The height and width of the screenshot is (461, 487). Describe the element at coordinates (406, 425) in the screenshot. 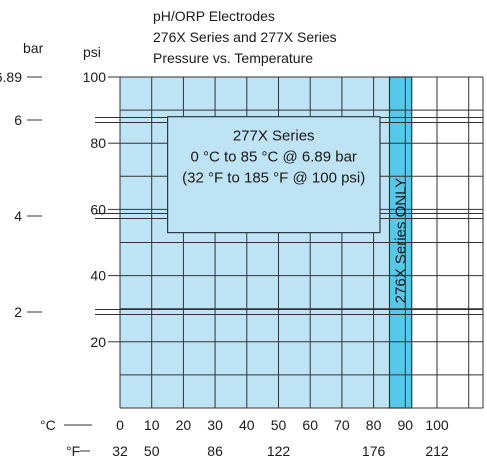

I see `celsius-tick-label: 90` at that location.